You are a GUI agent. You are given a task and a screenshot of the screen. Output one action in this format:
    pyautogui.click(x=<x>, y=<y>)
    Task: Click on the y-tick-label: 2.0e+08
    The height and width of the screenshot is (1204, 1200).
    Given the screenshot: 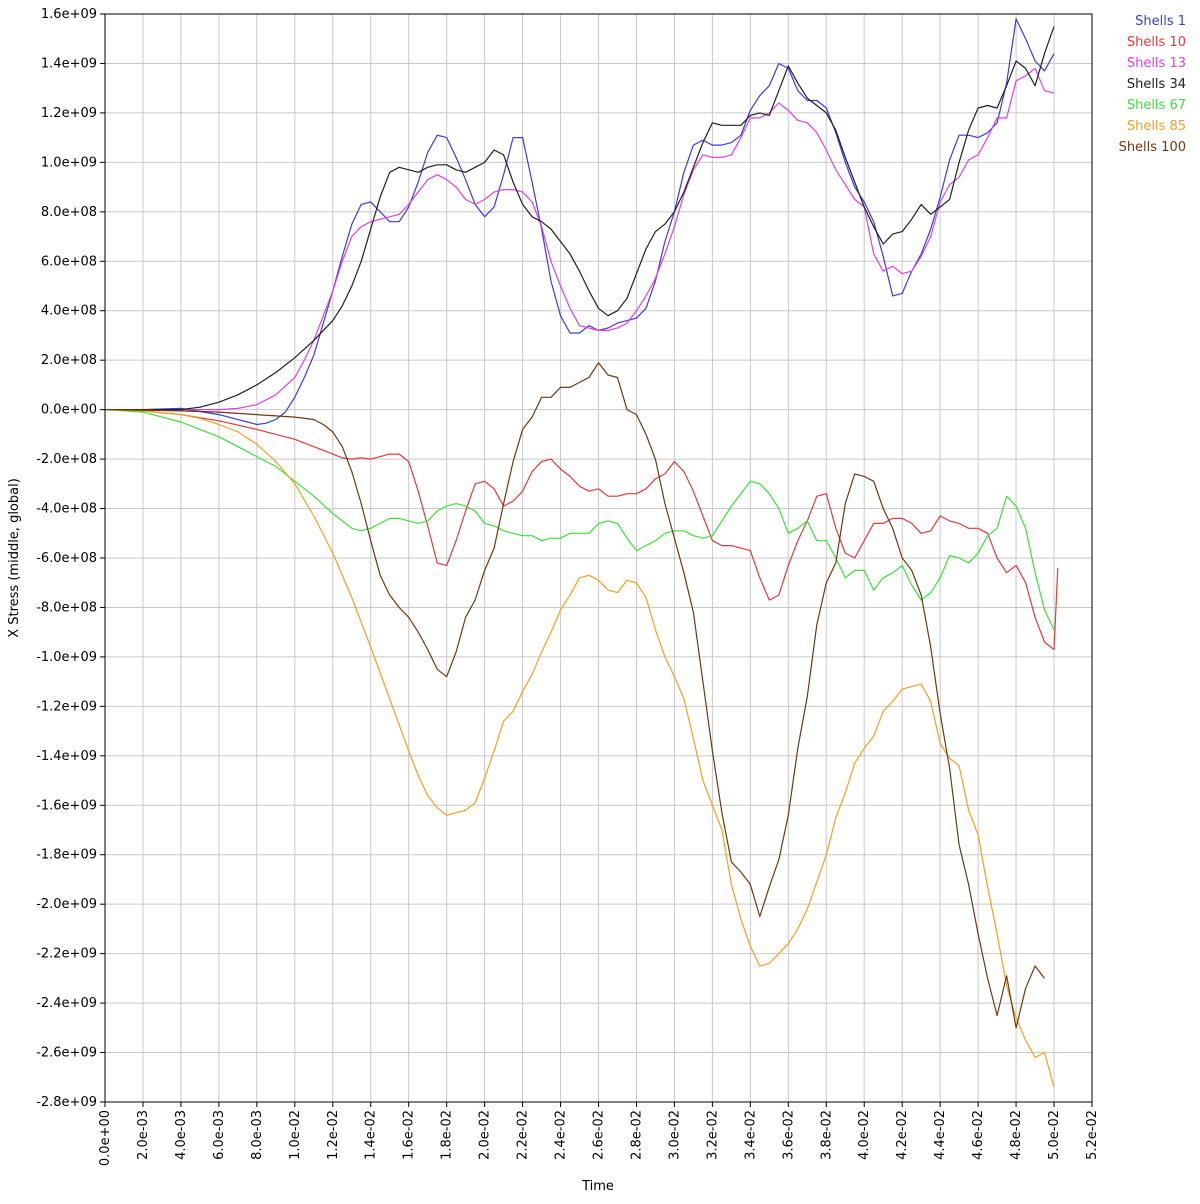 What is the action you would take?
    pyautogui.click(x=69, y=360)
    